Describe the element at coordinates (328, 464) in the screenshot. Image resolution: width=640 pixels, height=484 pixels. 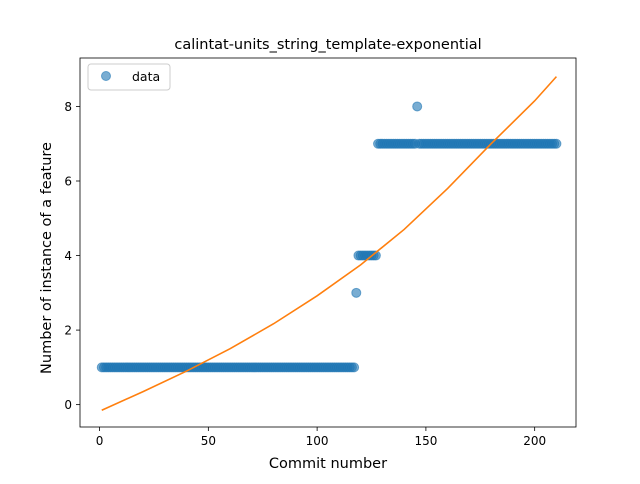
I see `x-axis-label: Commit number` at that location.